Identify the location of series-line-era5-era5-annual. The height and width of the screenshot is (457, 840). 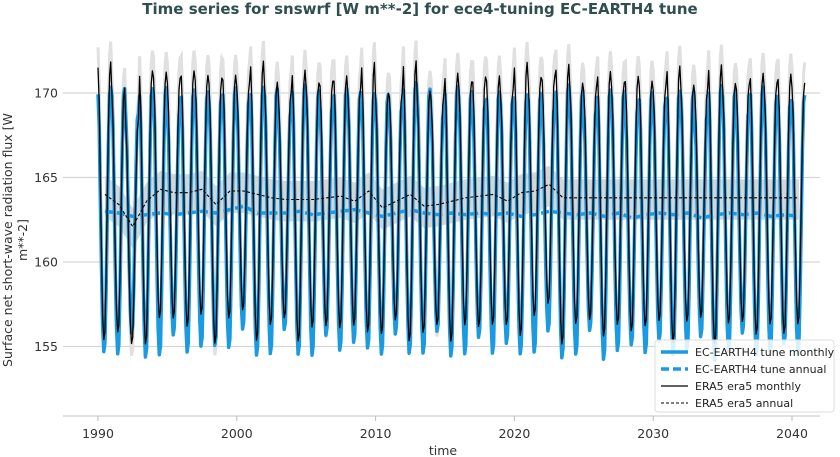
(451, 205).